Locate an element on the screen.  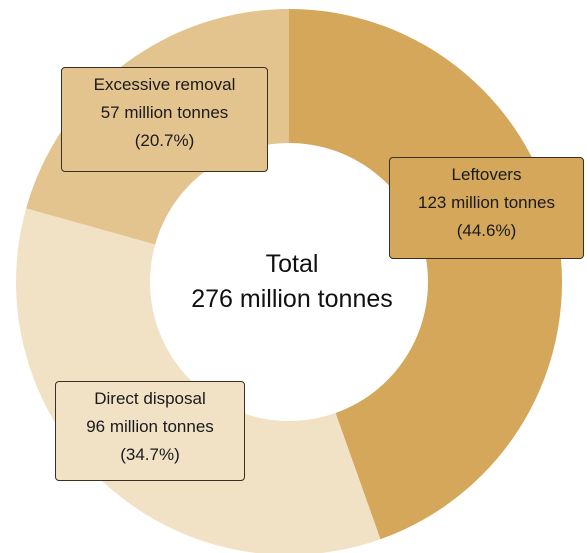
slice-value-label: 57 million tonnes is located at coordinates (164, 112).